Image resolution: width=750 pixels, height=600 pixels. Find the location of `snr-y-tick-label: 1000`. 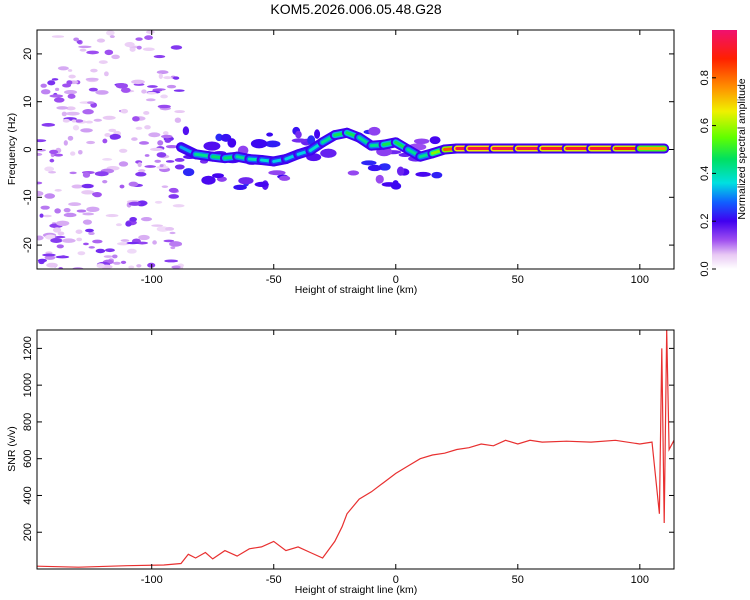

snr-y-tick-label: 1000 is located at coordinates (28, 385).